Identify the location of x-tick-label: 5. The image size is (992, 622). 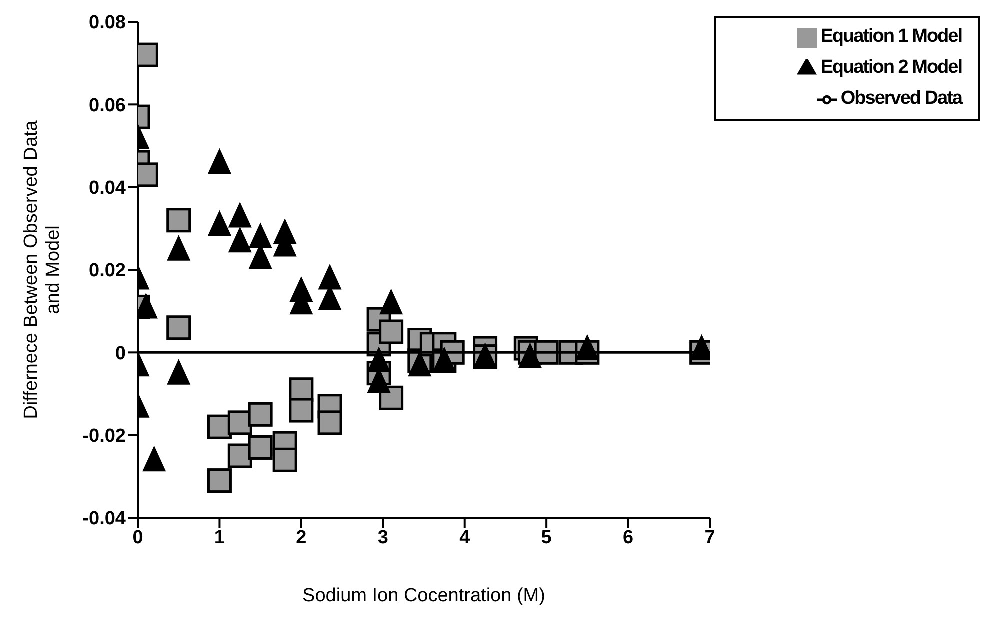
(546, 537).